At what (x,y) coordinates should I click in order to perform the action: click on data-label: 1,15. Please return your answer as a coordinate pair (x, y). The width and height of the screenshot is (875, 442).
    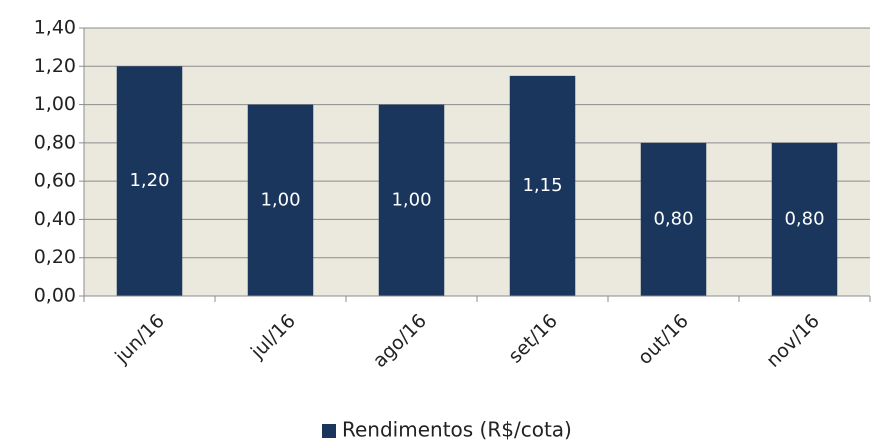
    Looking at the image, I should click on (542, 185).